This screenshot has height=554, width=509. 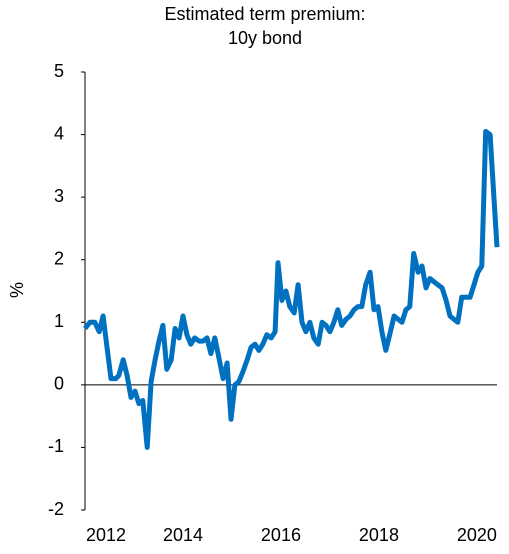 I want to click on y-tick-label: 0, so click(x=59, y=384).